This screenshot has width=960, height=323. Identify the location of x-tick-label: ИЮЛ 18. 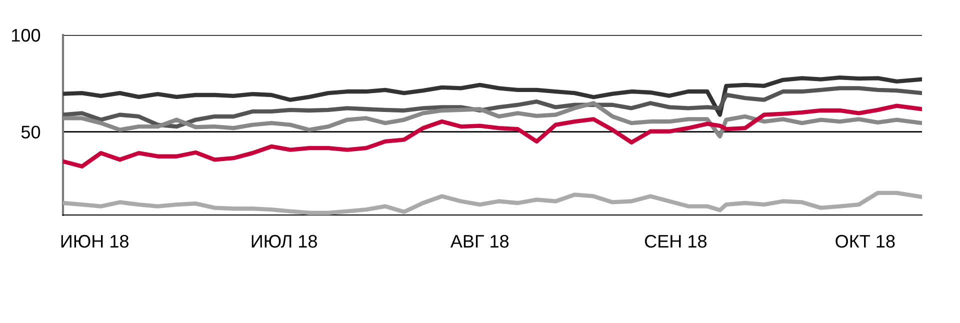
(284, 241).